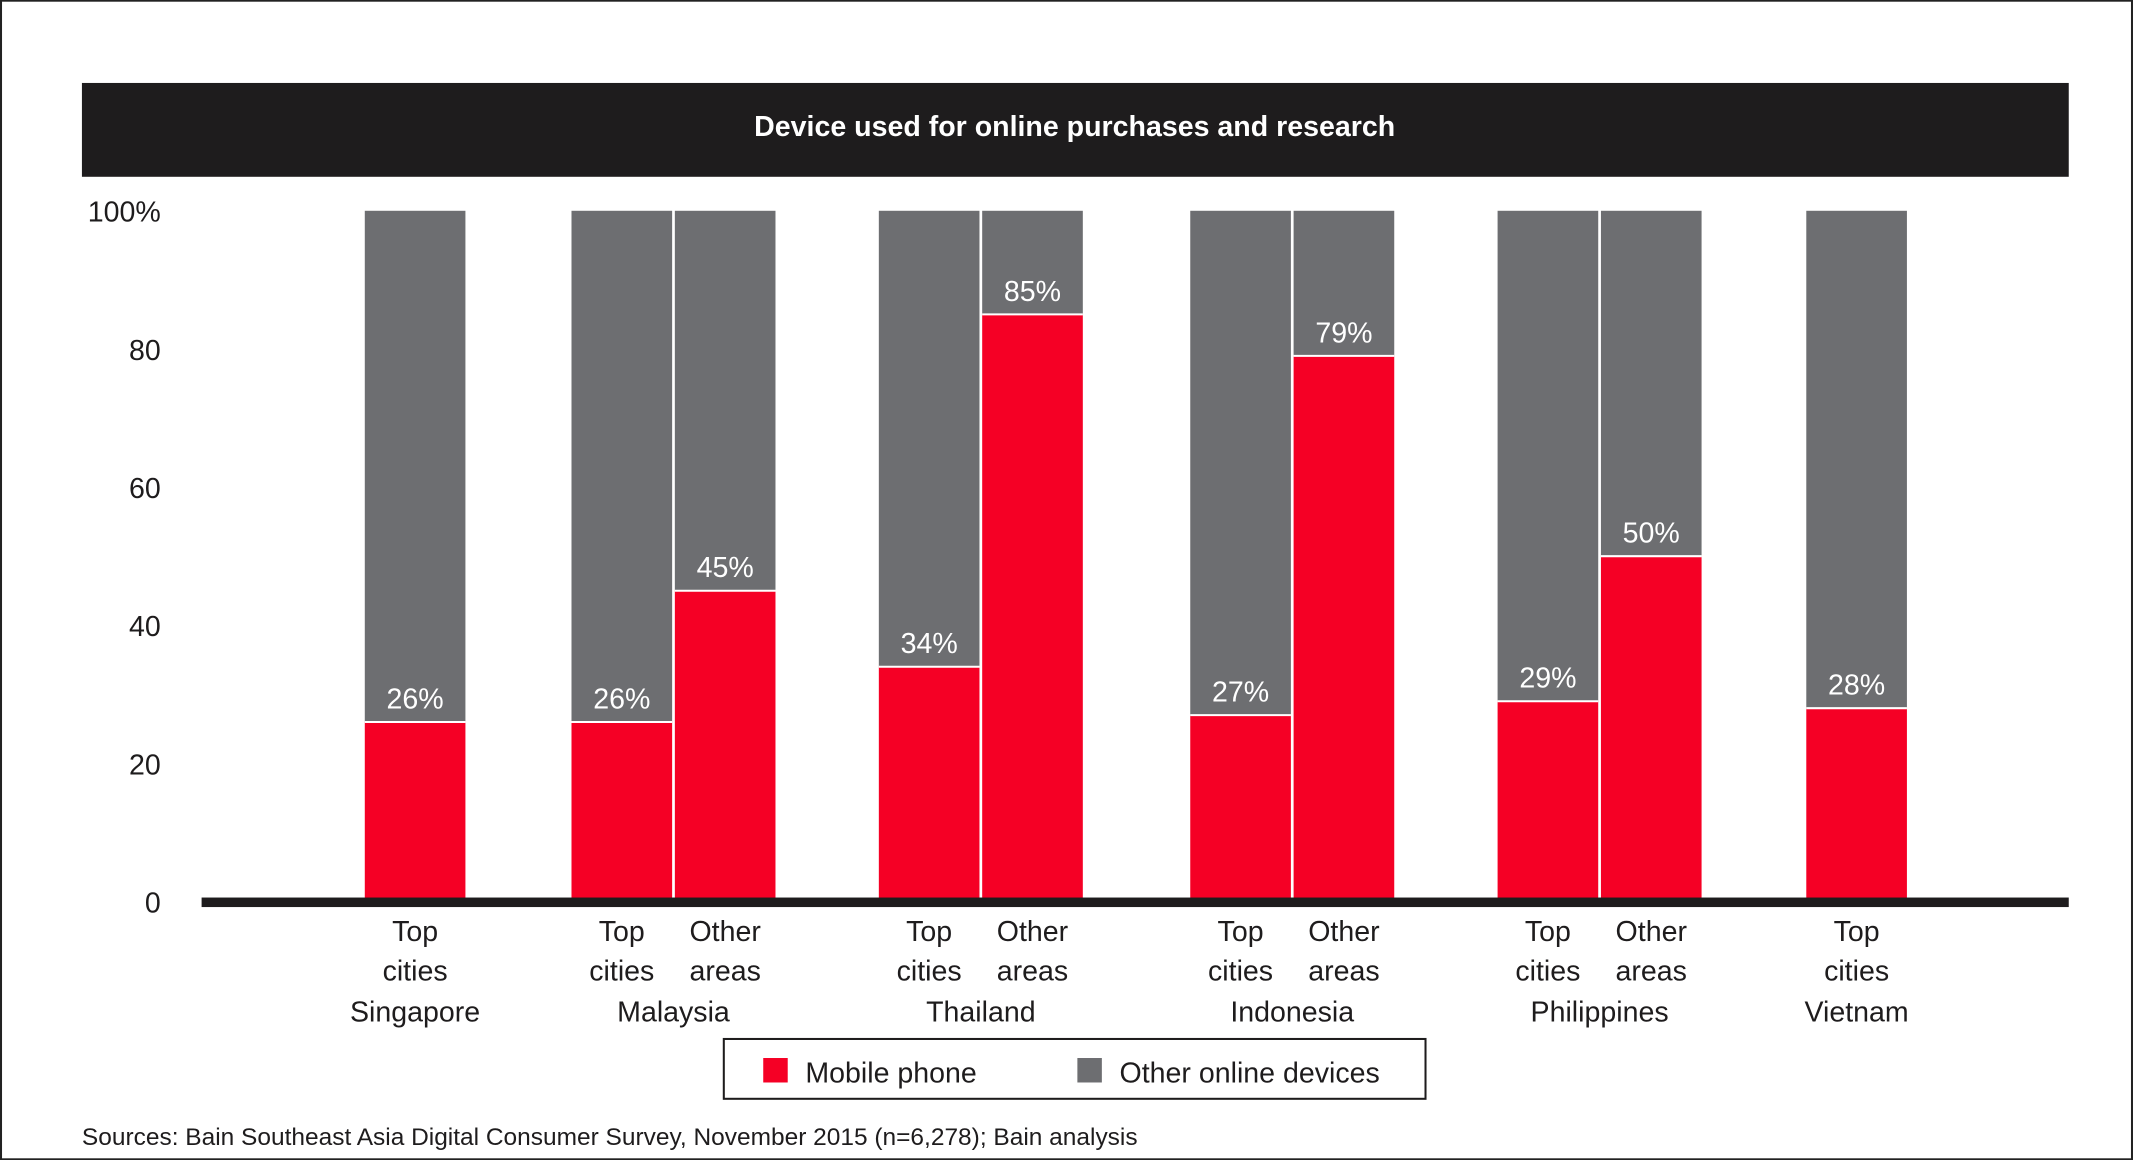 This screenshot has height=1160, width=2133. I want to click on bar-group-indonesia: 27% 79%, so click(1292, 556).